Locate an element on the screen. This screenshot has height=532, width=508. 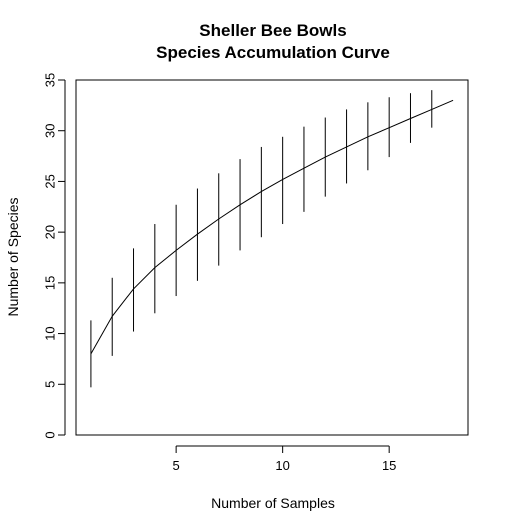
x-tick-label: 15 is located at coordinates (389, 465).